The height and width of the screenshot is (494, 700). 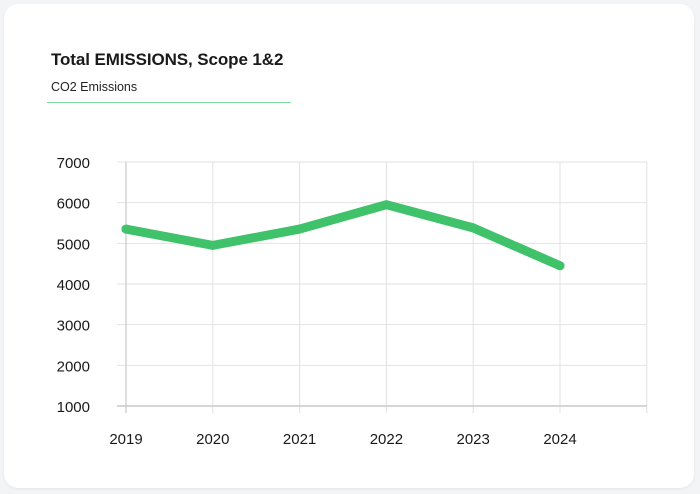 I want to click on y-tick-label: 2000, so click(x=73, y=366).